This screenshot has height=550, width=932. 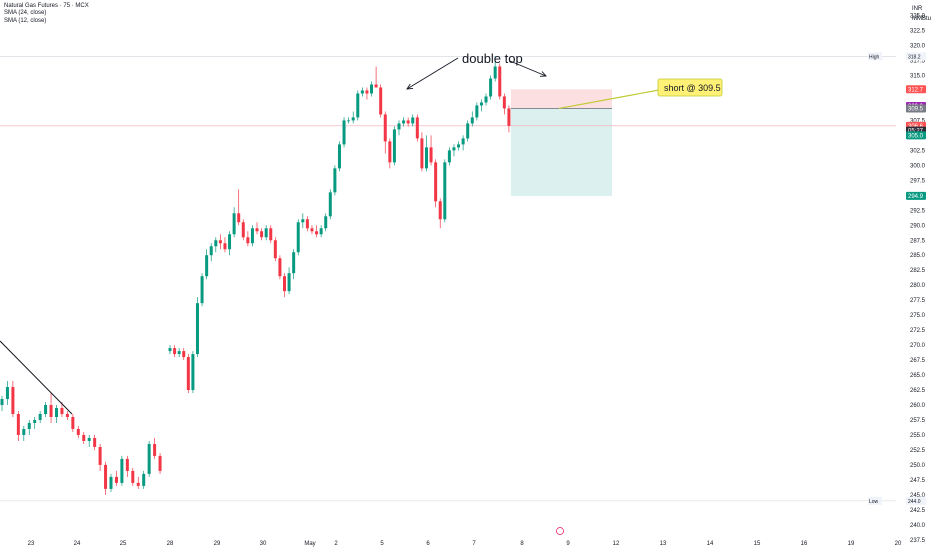 I want to click on y-tick-label: 250.0, so click(x=918, y=466).